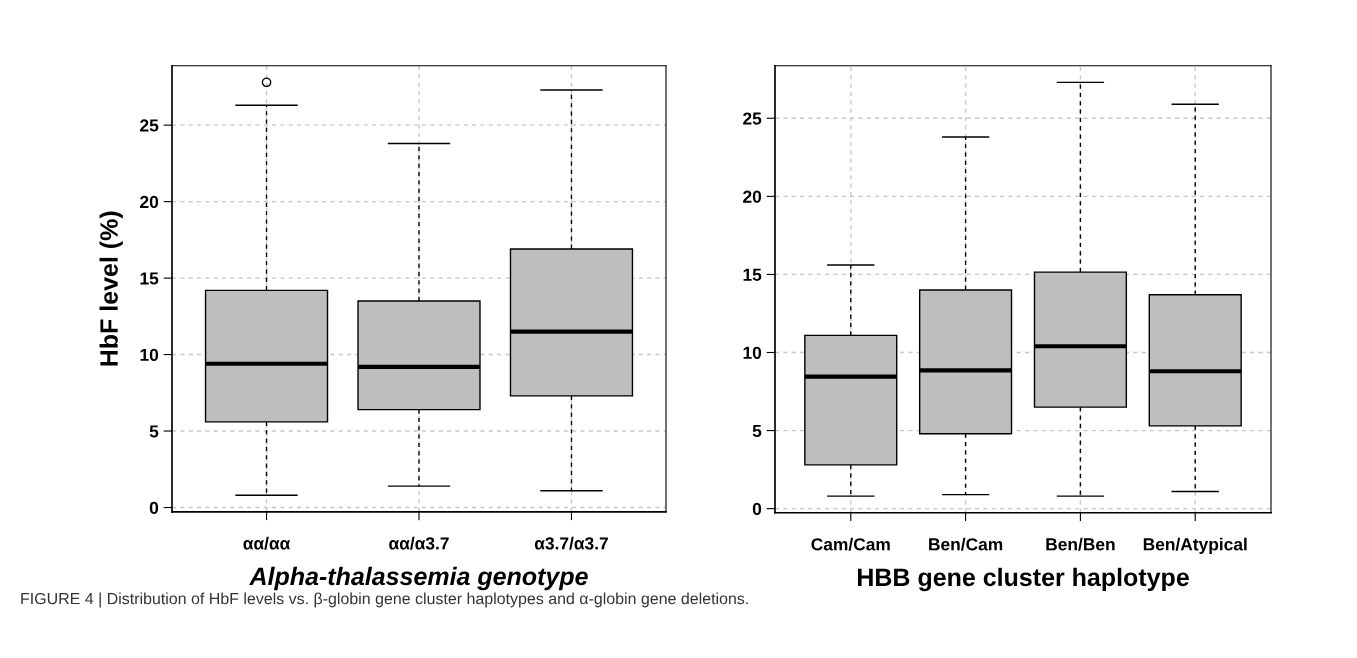  What do you see at coordinates (384, 600) in the screenshot?
I see `caption: FIGURE 4 | Distribution of HbF levels vs. β-globin gene cluster haplotypes and α-globin gene deletions.` at bounding box center [384, 600].